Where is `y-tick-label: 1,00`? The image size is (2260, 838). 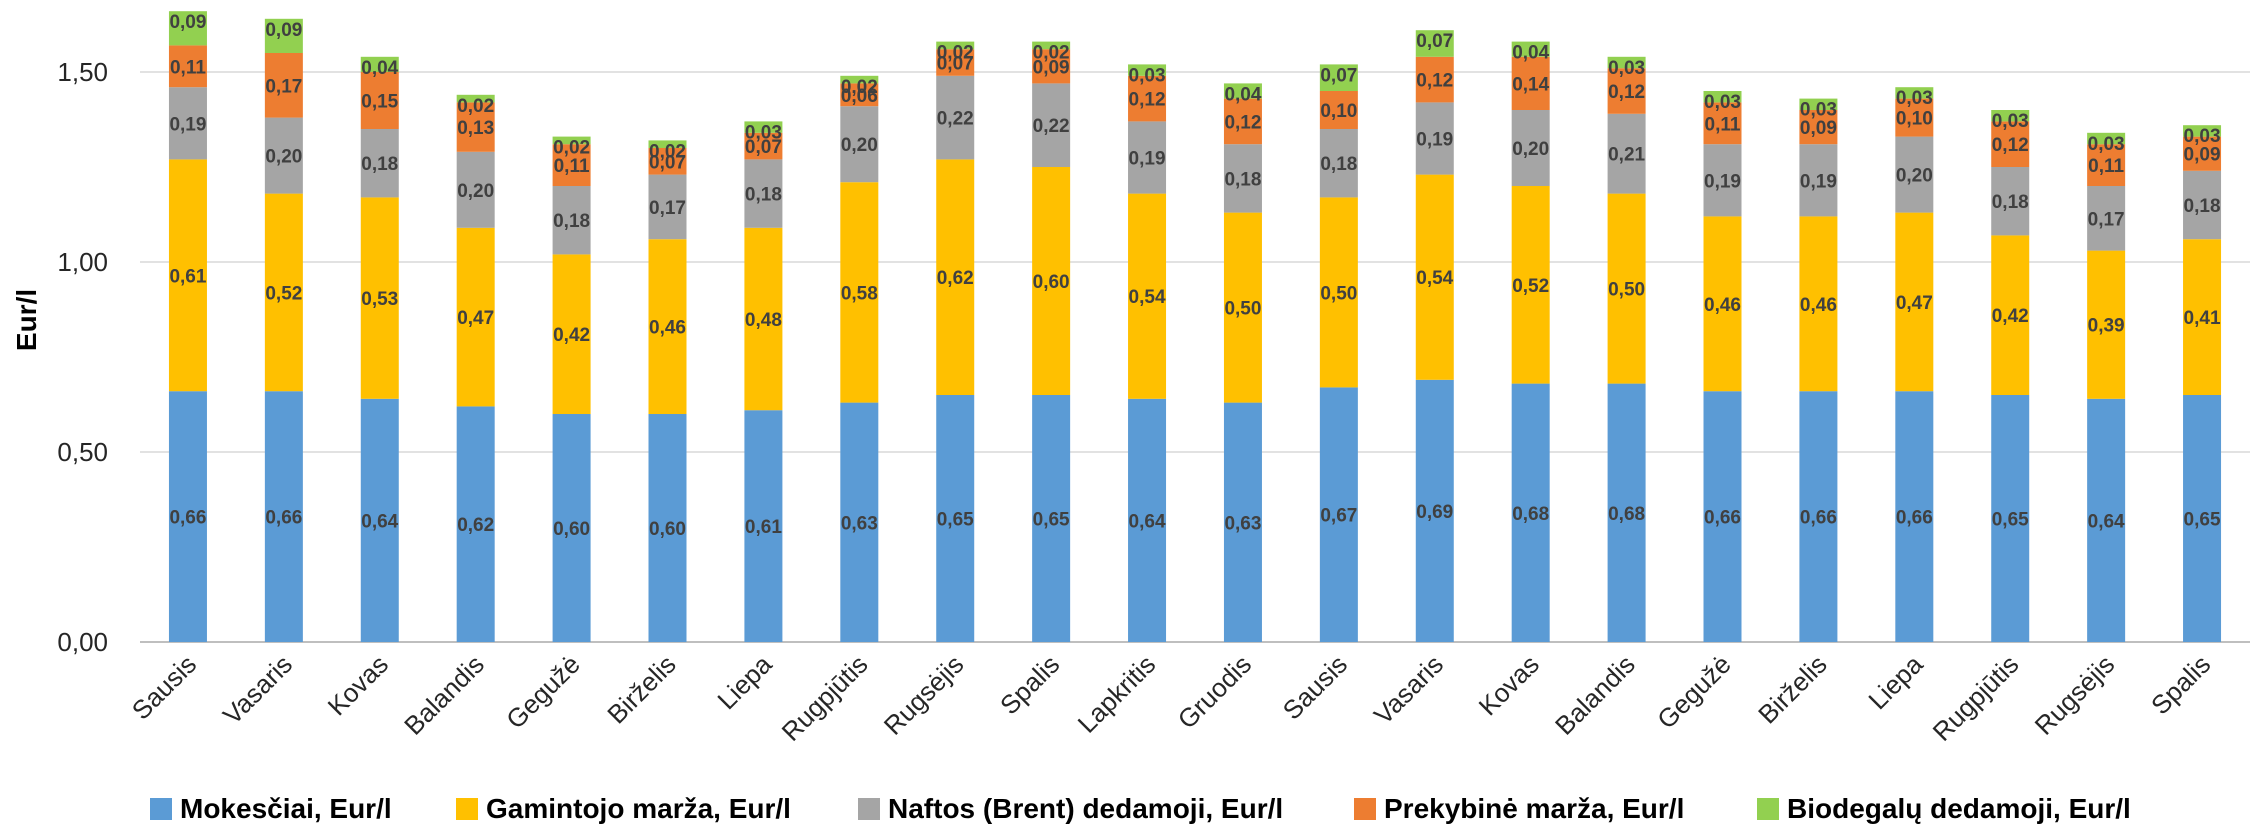 y-tick-label: 1,00 is located at coordinates (82, 262).